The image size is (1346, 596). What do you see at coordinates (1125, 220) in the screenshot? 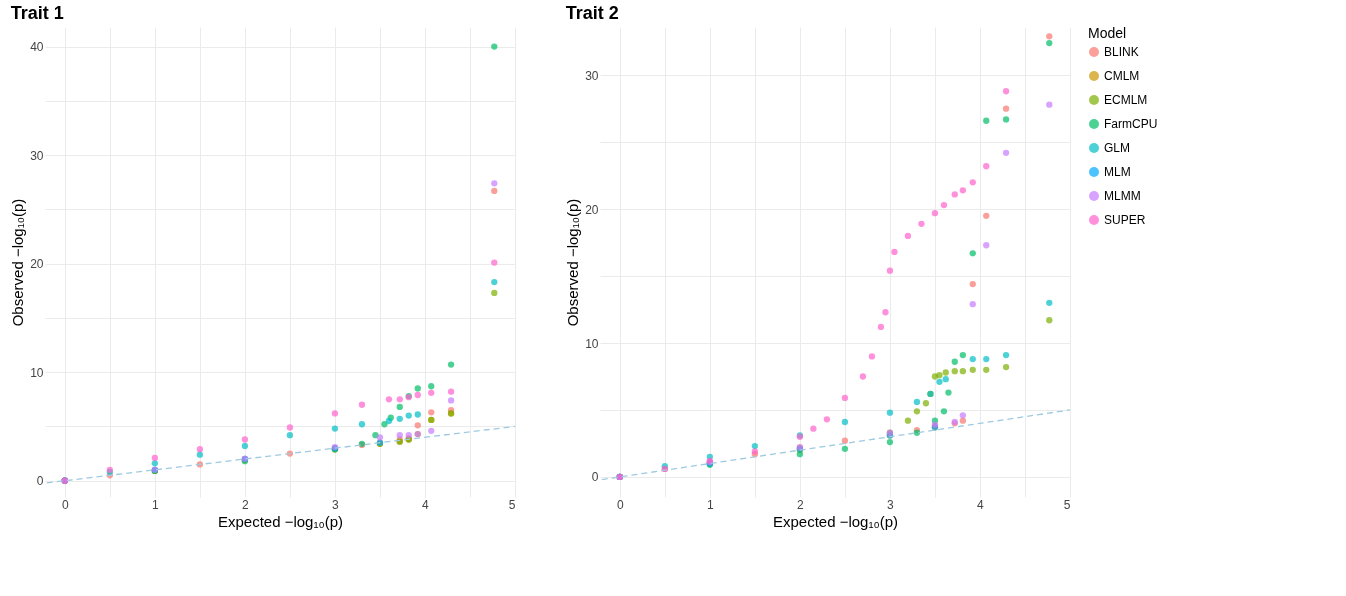
I see `legend-label: SUPER` at bounding box center [1125, 220].